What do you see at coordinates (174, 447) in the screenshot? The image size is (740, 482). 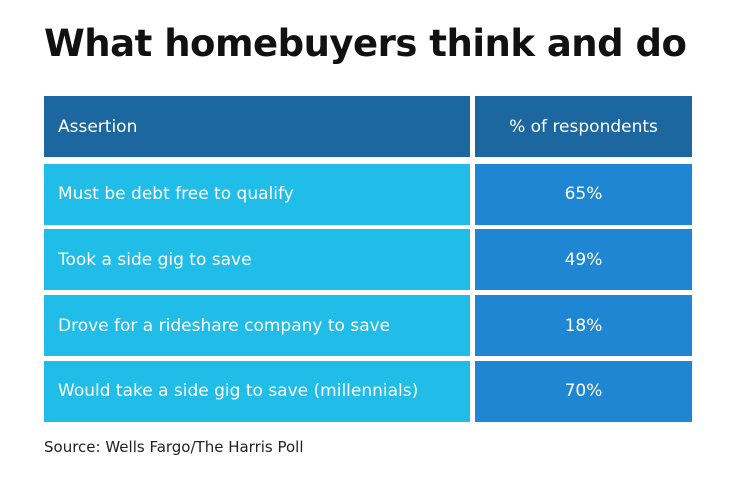 I see `source: Source: Wells Fargo/The Harris Poll` at bounding box center [174, 447].